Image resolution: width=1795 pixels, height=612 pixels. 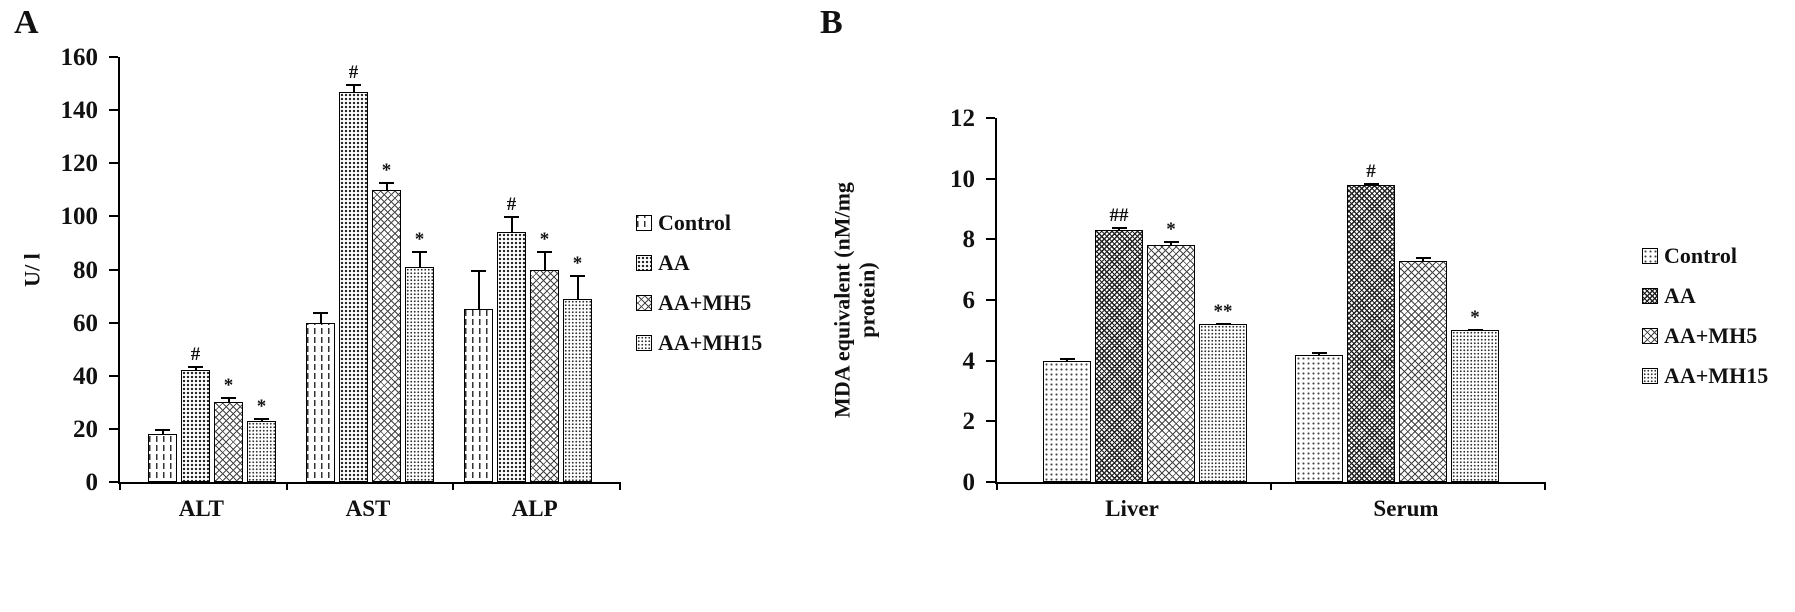 I want to click on category-label: AST, so click(x=368, y=508).